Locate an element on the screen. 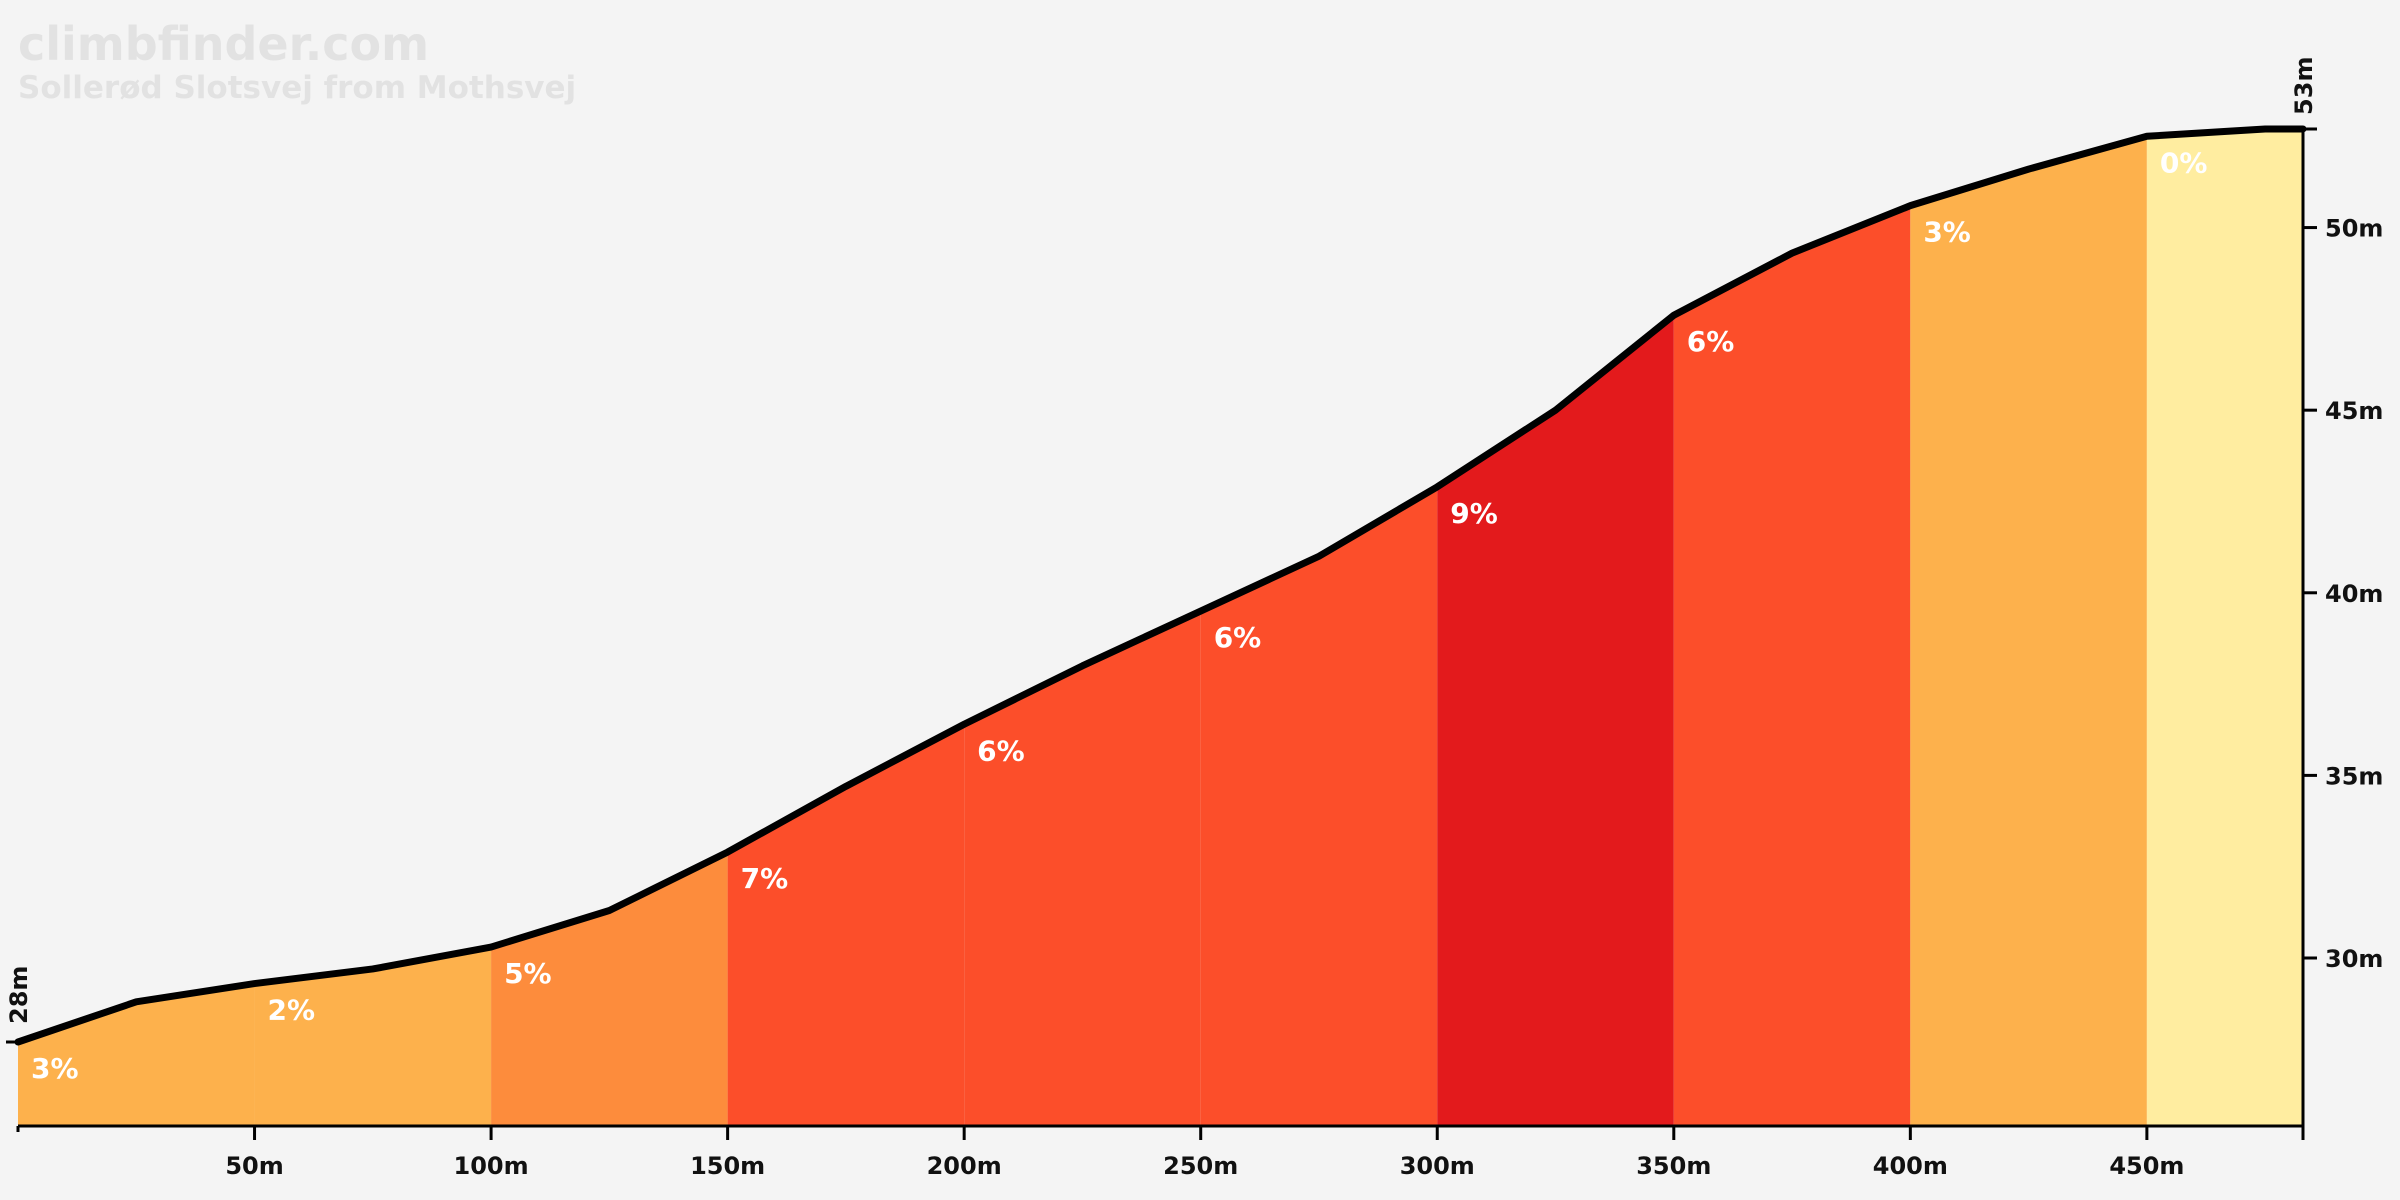  y-tick-label: 50m is located at coordinates (2354, 229).